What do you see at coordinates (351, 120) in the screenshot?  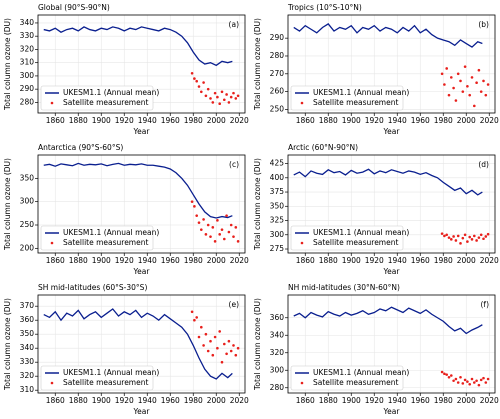 I see `x-tick-label: 1900` at bounding box center [351, 120].